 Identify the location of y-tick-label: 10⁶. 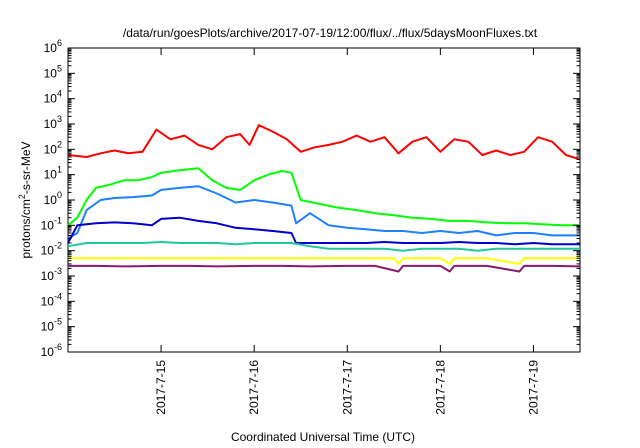
(53, 46).